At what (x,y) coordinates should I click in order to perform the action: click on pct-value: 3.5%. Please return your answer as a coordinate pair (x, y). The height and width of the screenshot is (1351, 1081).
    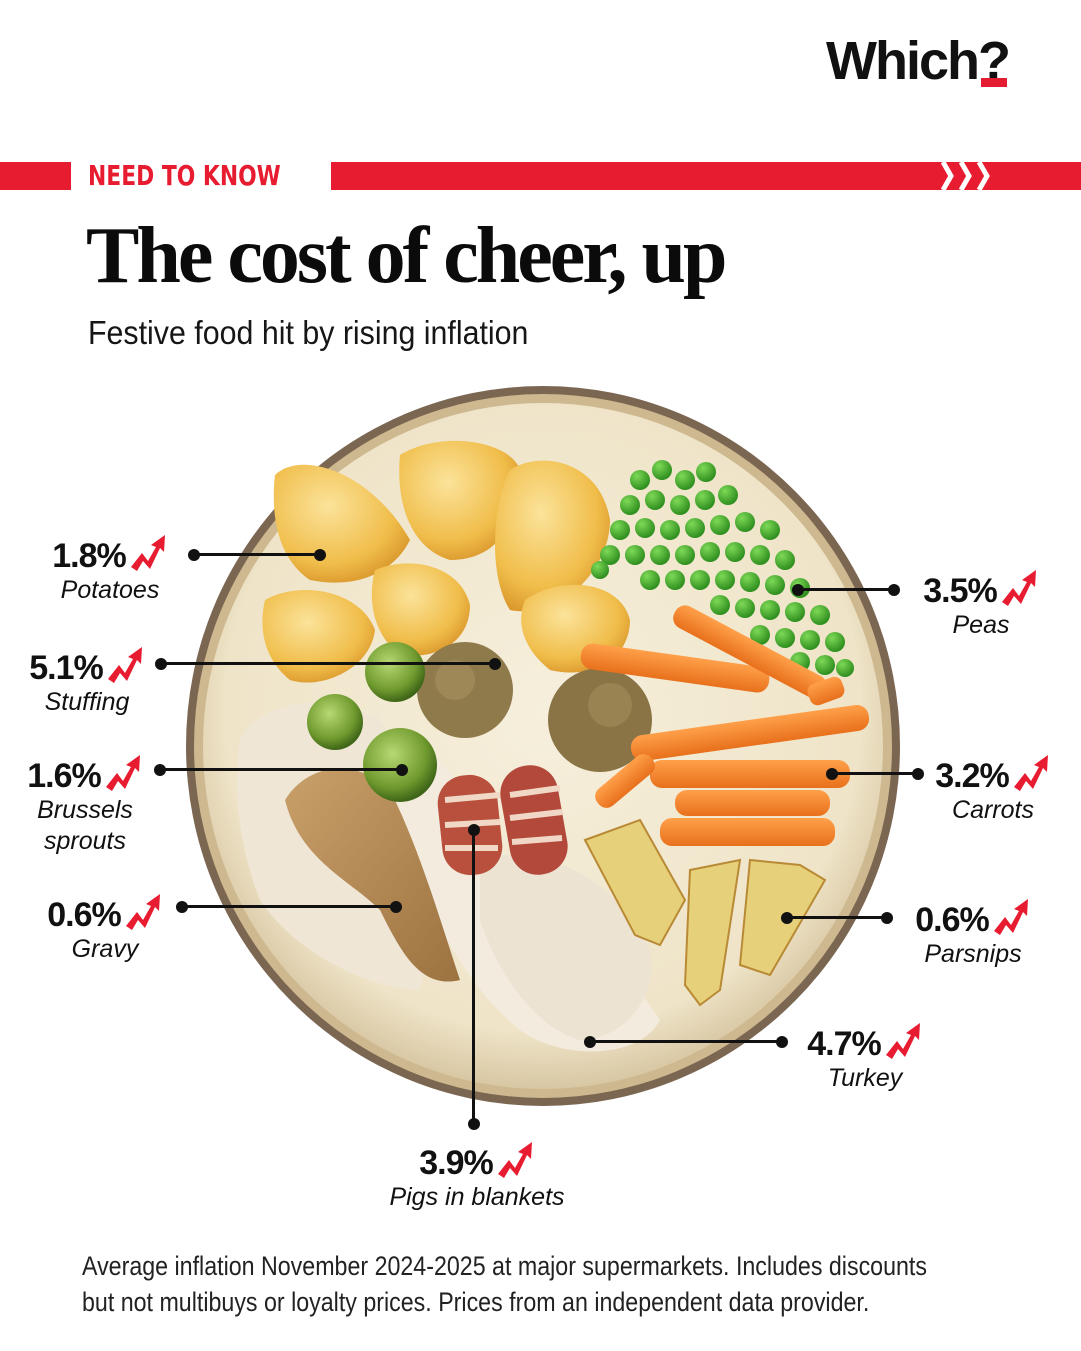
    Looking at the image, I should click on (960, 591).